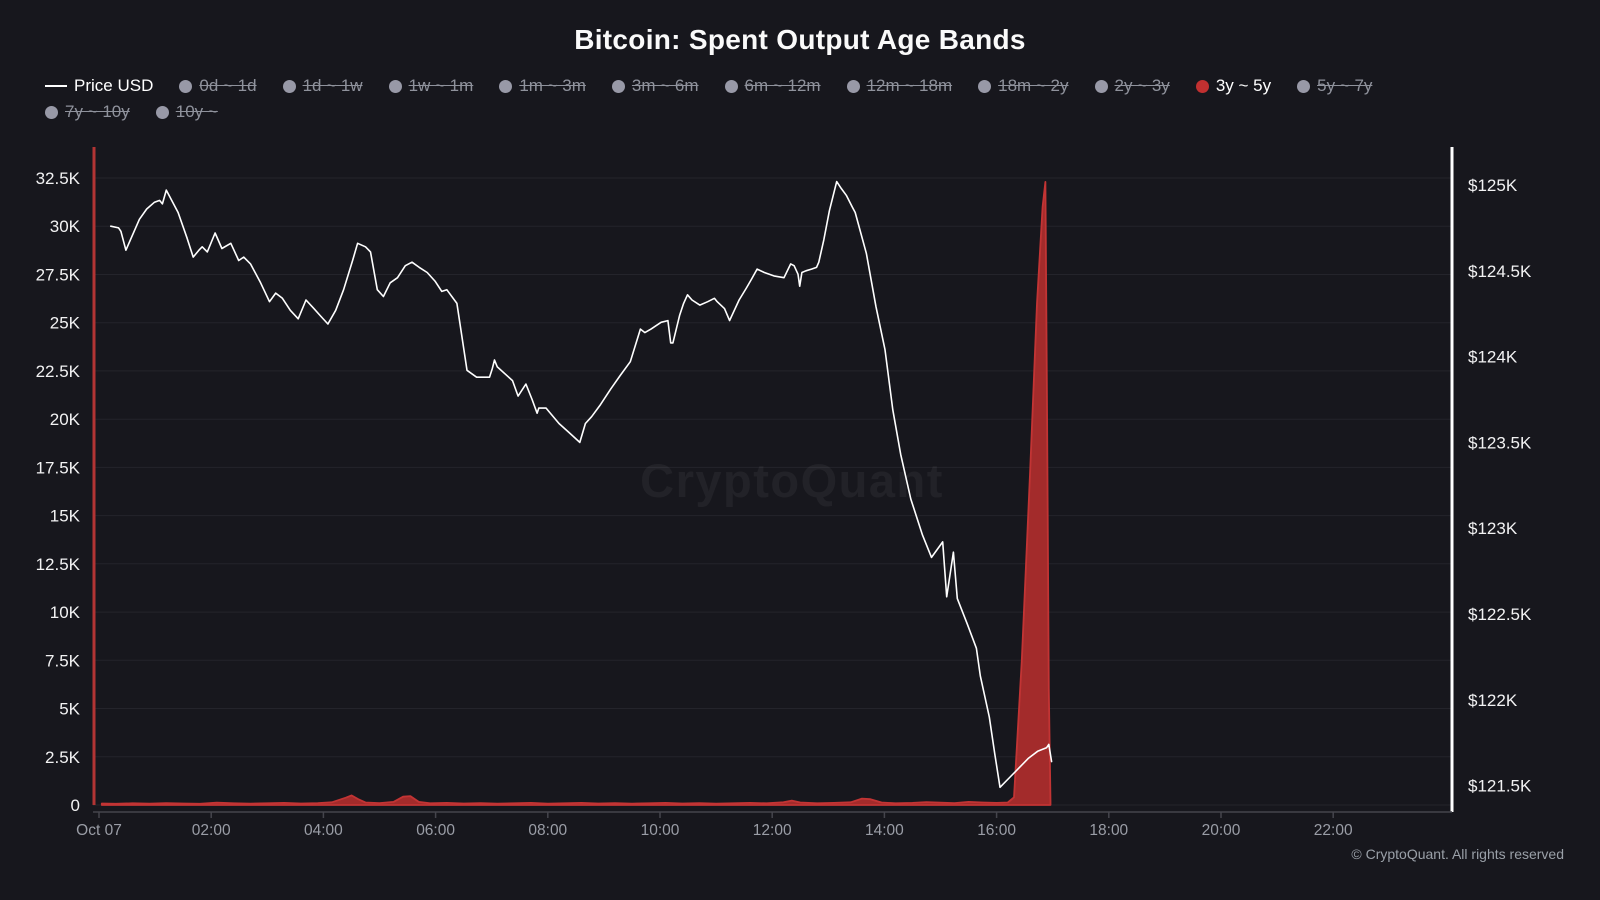 The height and width of the screenshot is (900, 1600). I want to click on legend-item-12m-18m: 12m ~ 18m, so click(899, 86).